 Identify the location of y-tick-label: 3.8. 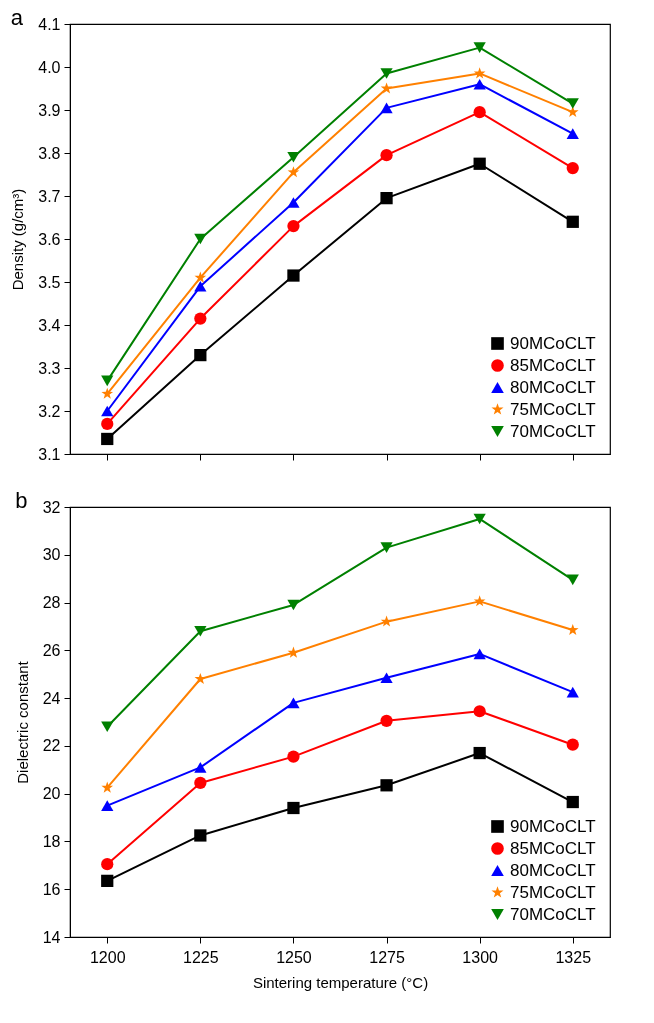
(49, 153).